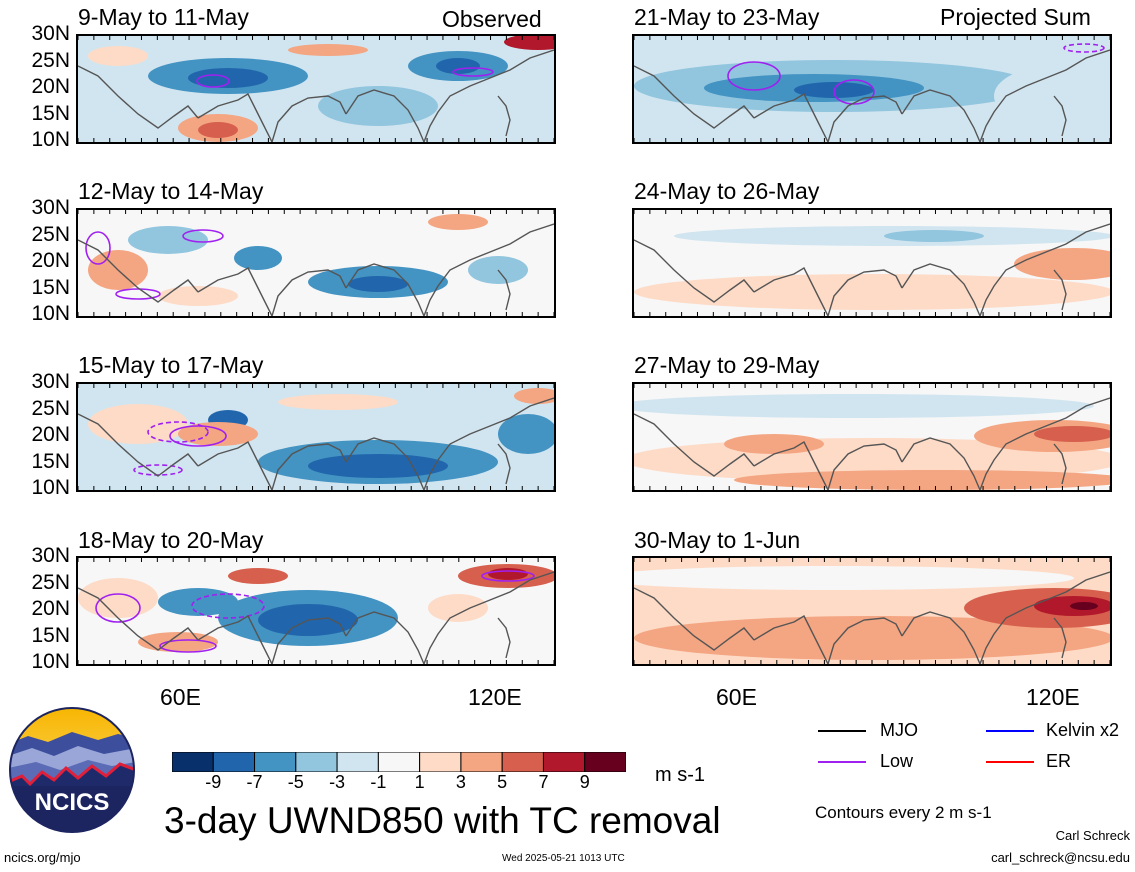  I want to click on panel-title: 9-May to 11-May, so click(163, 17).